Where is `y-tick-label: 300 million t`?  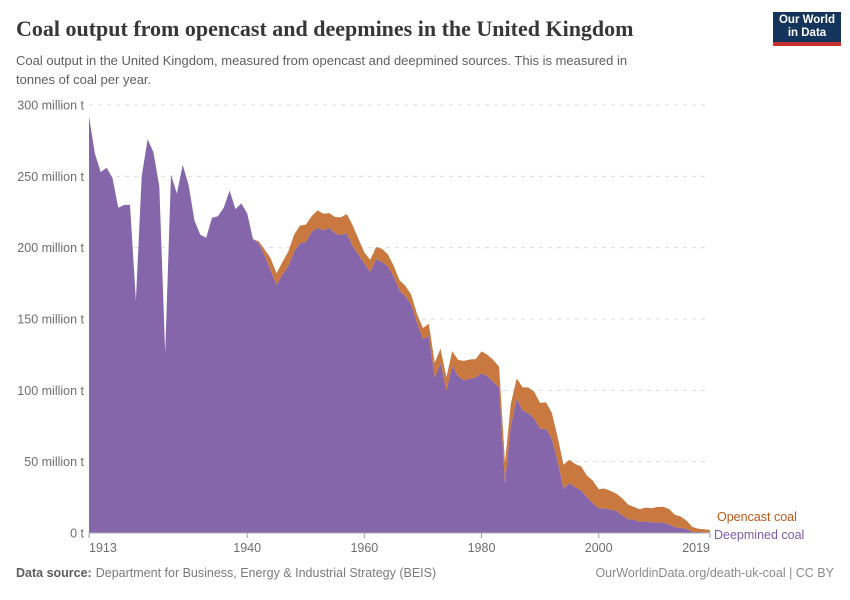
y-tick-label: 300 million t is located at coordinates (50, 106).